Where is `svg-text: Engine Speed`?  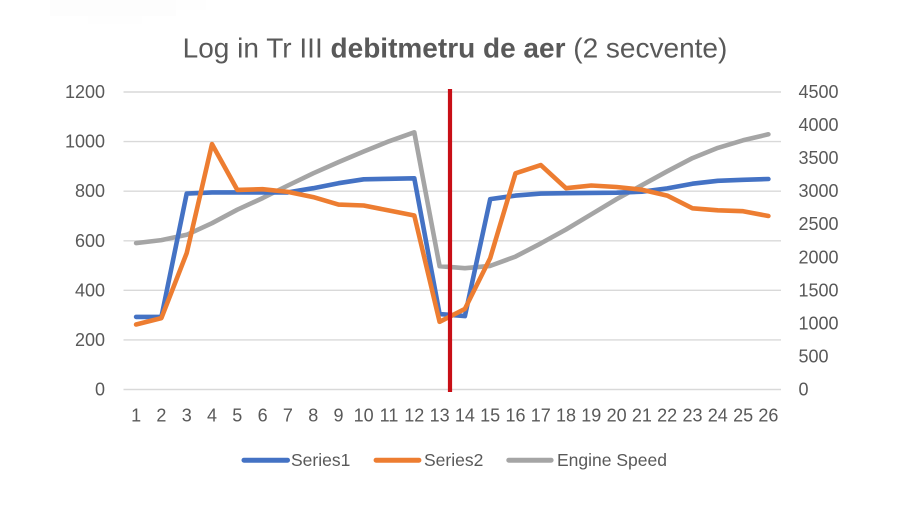 svg-text: Engine Speed is located at coordinates (612, 460).